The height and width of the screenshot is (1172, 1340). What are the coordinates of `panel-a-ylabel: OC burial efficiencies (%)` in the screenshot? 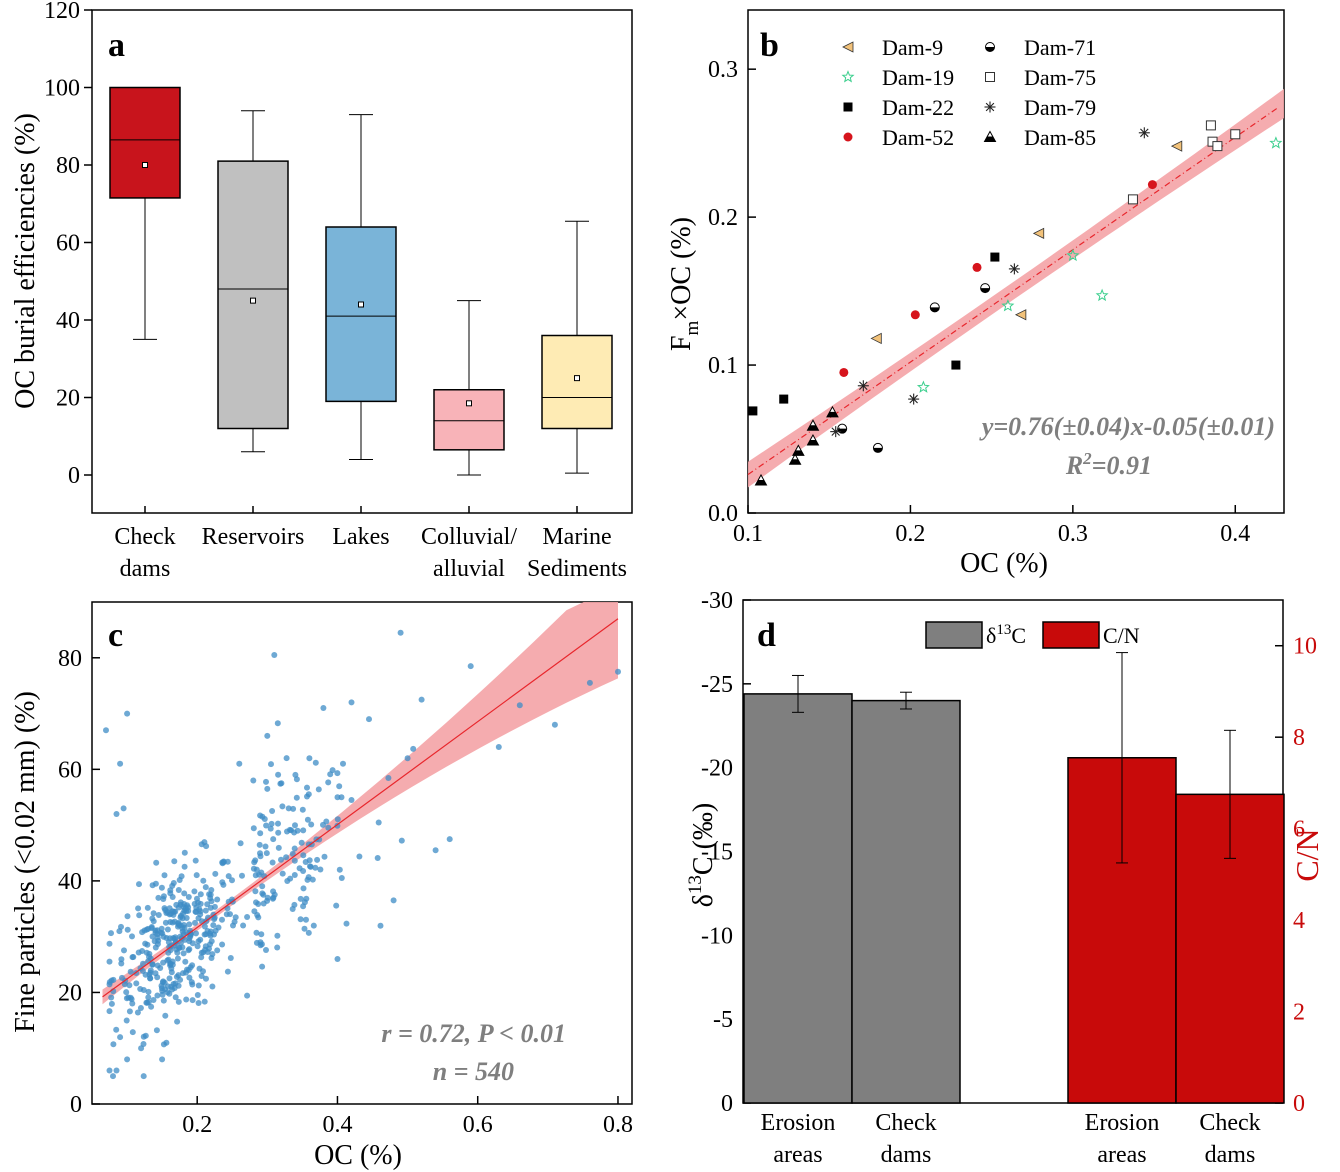 It's located at (25, 261).